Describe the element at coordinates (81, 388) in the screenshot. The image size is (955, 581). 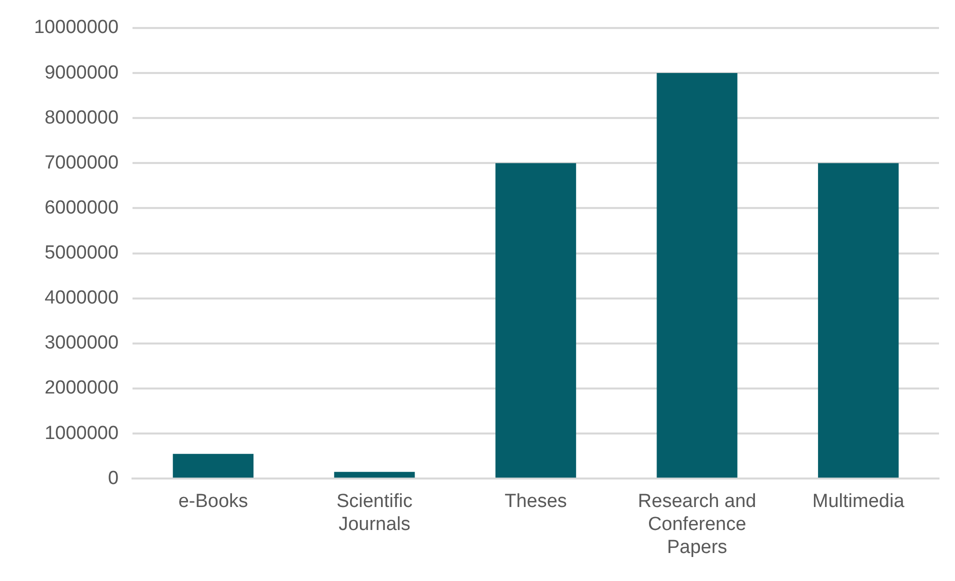
I see `y-tick-label: 2000000` at that location.